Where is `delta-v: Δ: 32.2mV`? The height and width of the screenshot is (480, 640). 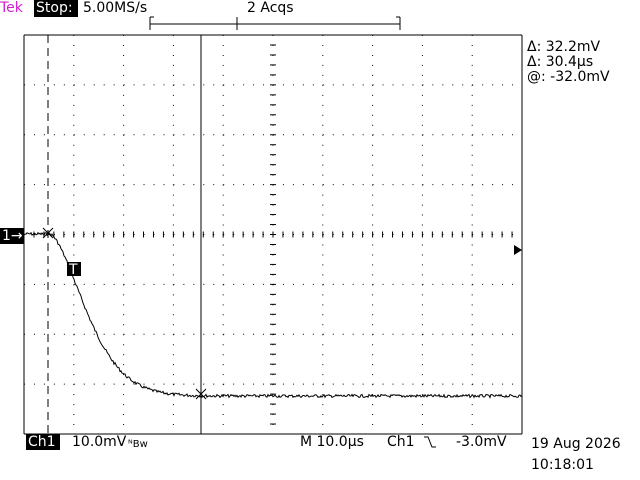
delta-v: Δ: 32.2mV is located at coordinates (564, 47).